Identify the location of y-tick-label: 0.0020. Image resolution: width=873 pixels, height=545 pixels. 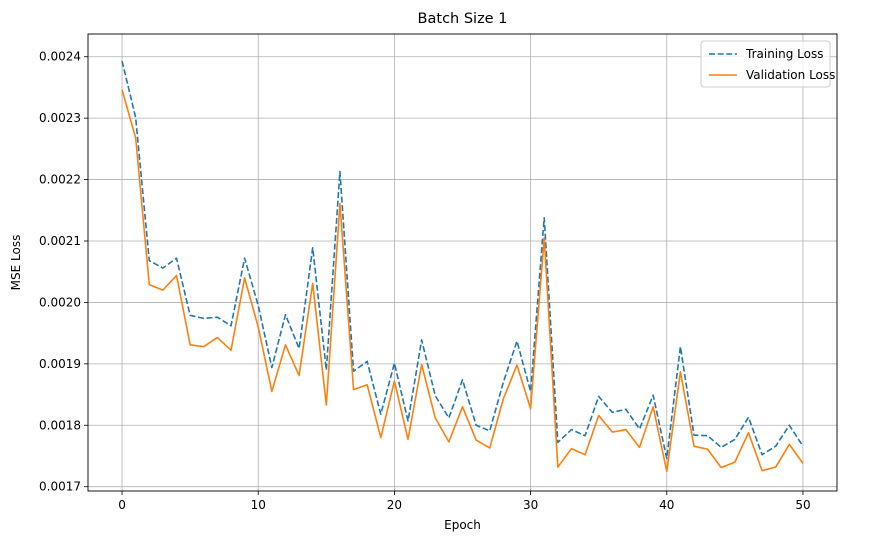
(60, 302).